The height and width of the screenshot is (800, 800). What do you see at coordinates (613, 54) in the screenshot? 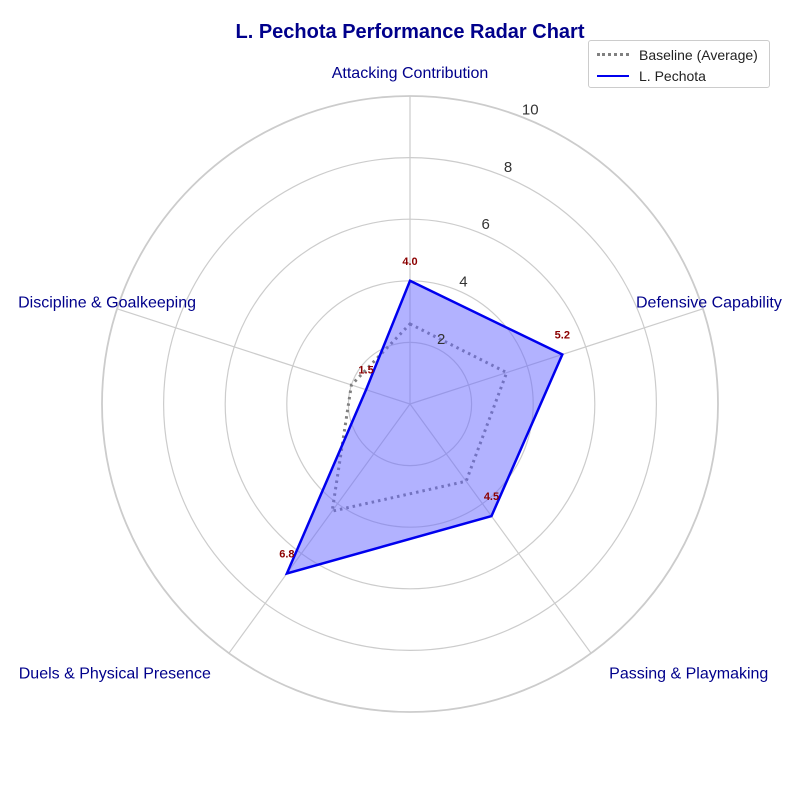
I see `legend-swatch-baseline` at bounding box center [613, 54].